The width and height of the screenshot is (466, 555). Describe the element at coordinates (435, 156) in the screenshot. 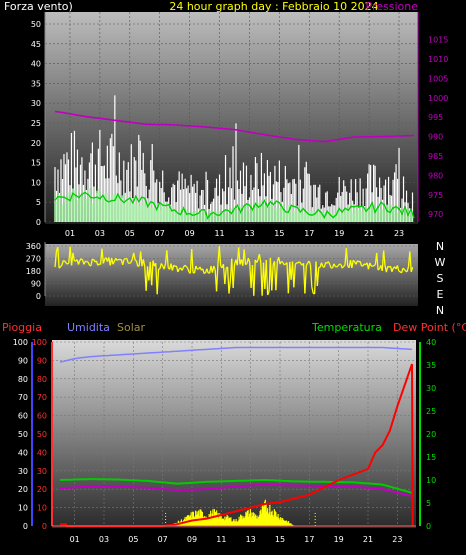

I see `pressure-tick-label: 985` at that location.